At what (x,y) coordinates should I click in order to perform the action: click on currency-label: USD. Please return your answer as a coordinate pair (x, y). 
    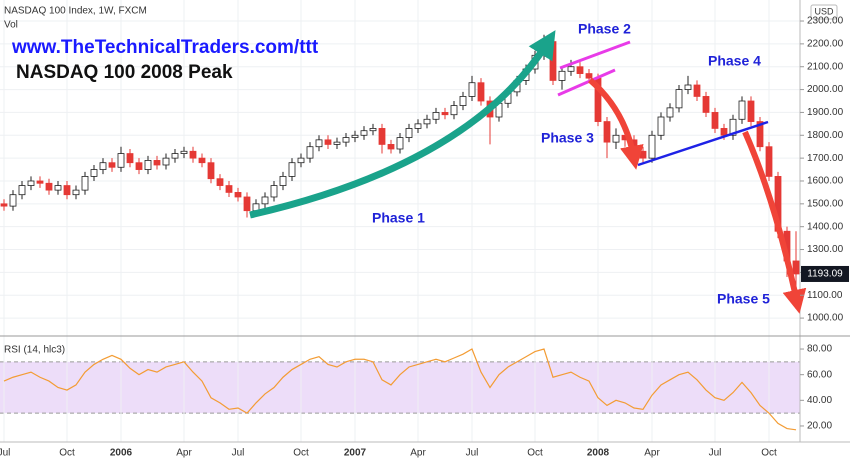
    Looking at the image, I should click on (824, 11).